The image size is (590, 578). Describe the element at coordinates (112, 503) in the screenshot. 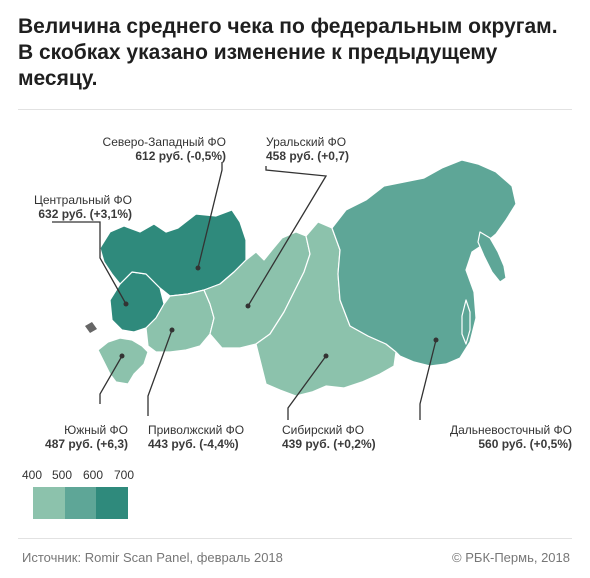

I see `legend-swatch-high` at that location.